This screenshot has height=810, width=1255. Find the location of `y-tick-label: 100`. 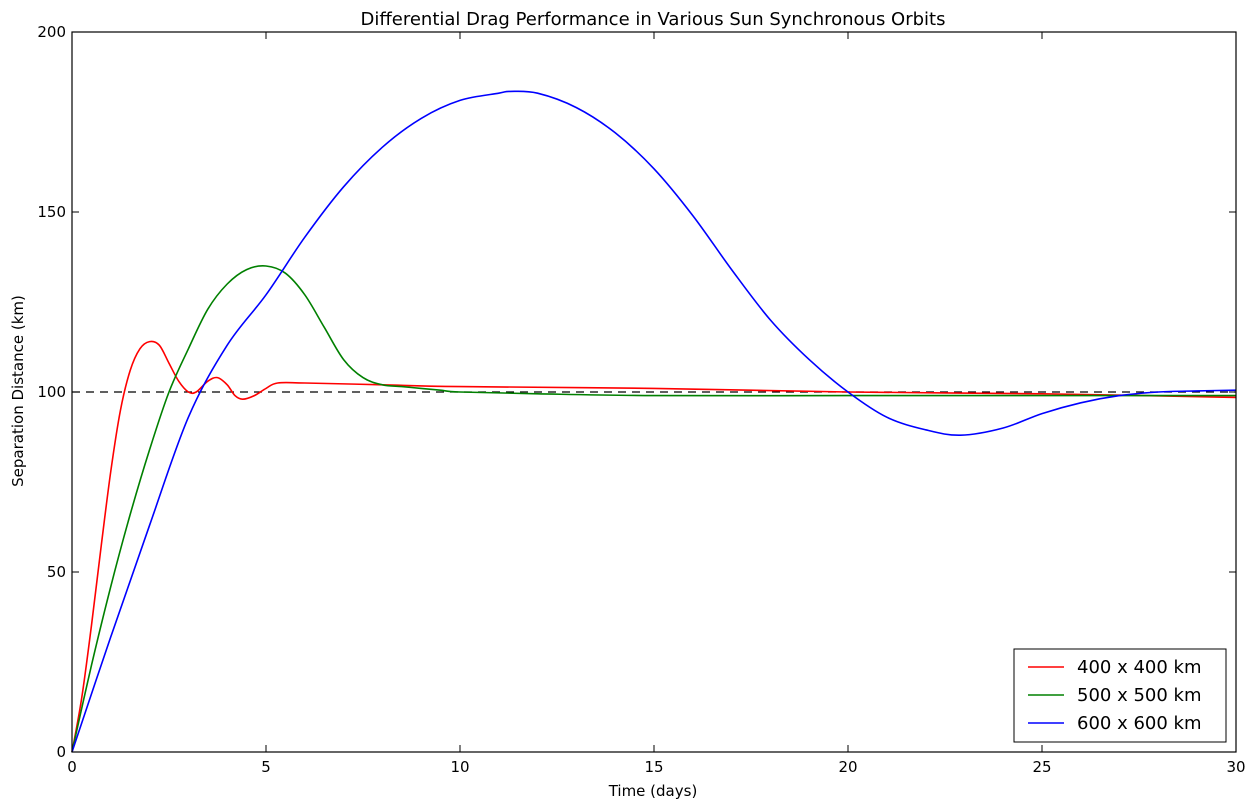

y-tick-label: 100 is located at coordinates (51, 392).